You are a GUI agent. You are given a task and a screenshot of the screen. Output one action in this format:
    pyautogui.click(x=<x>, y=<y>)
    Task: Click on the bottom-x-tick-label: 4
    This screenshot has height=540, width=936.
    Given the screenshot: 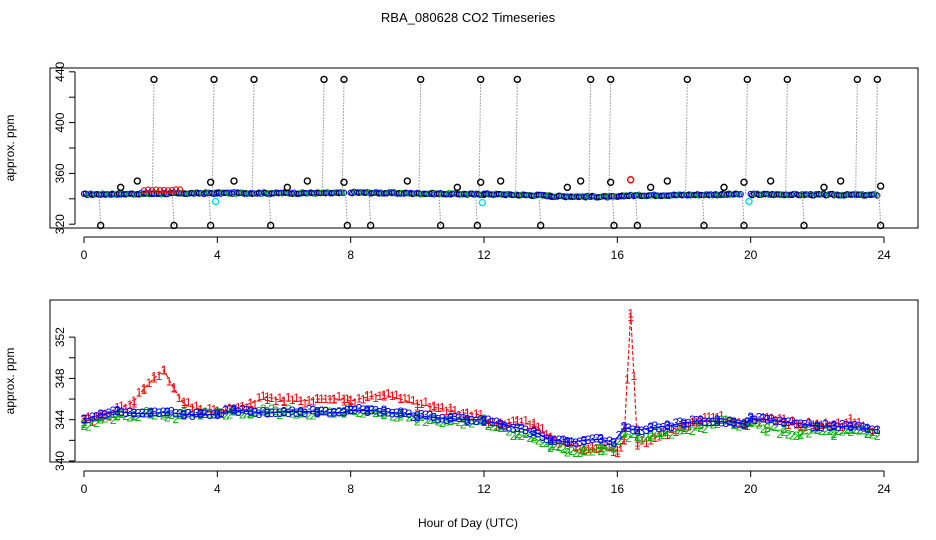 What is the action you would take?
    pyautogui.click(x=217, y=489)
    